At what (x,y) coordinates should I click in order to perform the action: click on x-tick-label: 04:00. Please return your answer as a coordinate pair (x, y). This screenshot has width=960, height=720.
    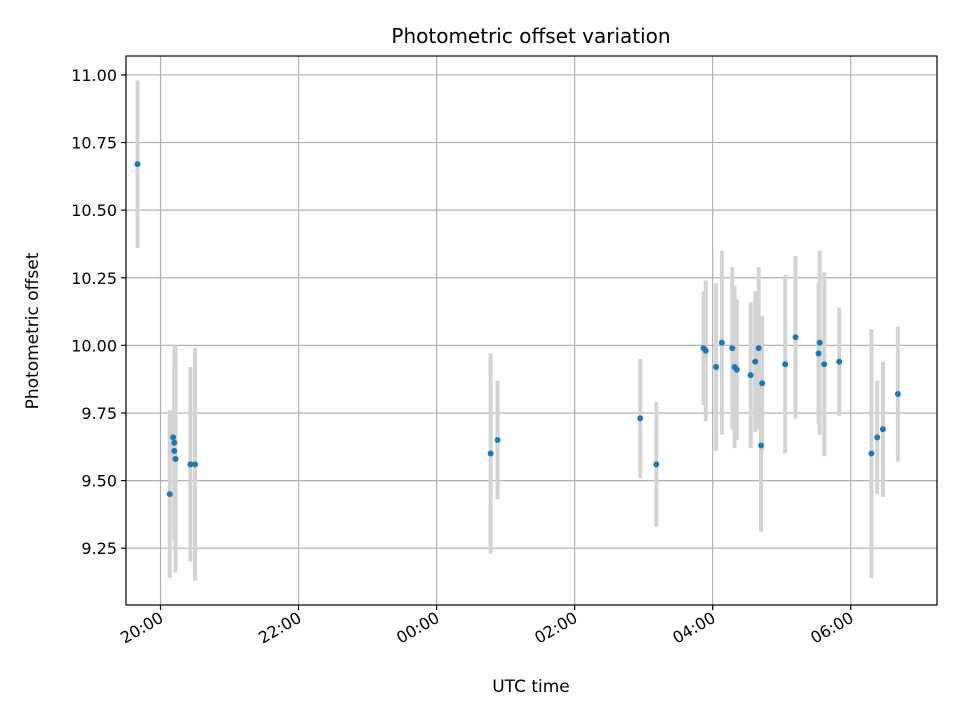
    Looking at the image, I should click on (693, 628).